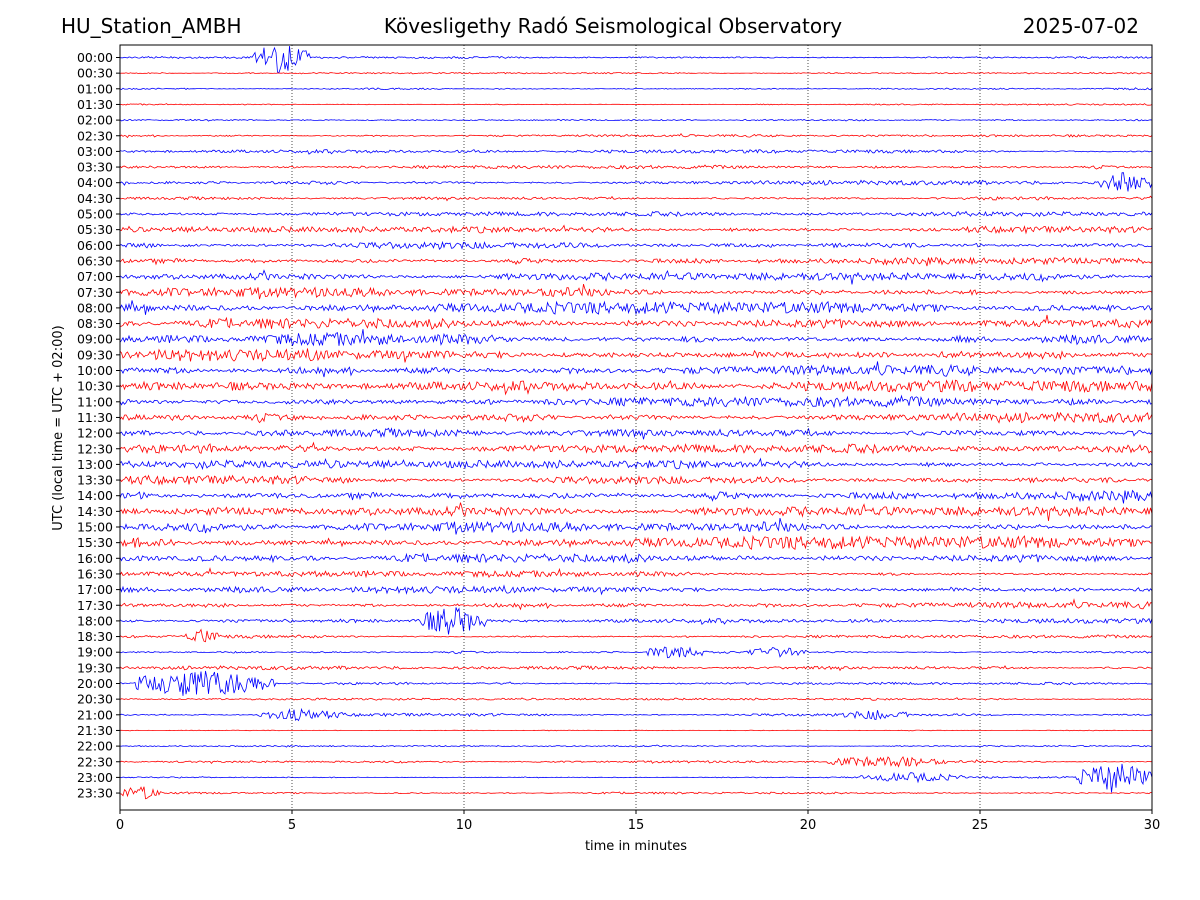  Describe the element at coordinates (808, 825) in the screenshot. I see `x-tick-label: 20` at that location.